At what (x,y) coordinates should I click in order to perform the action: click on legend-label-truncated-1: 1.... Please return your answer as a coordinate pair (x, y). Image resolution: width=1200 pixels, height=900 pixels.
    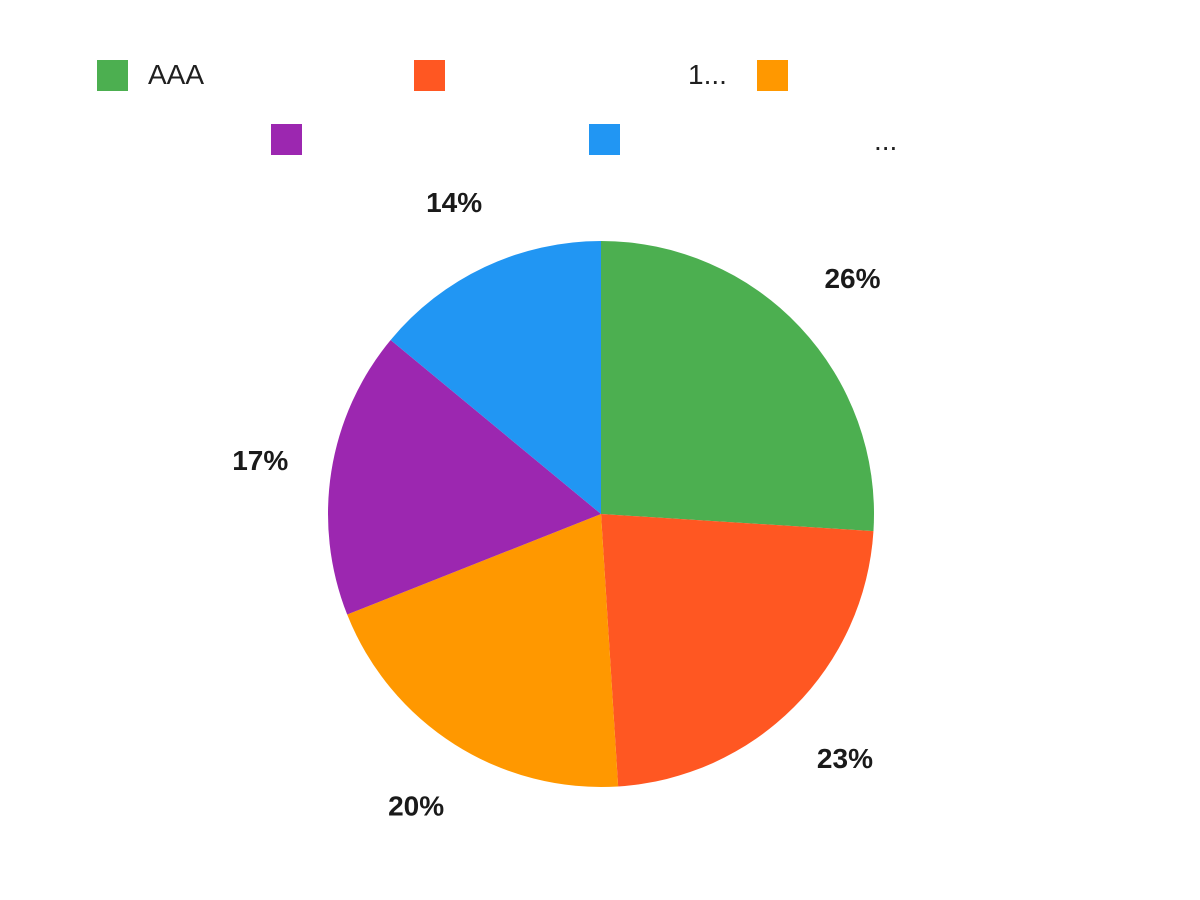
    Looking at the image, I should click on (707, 74).